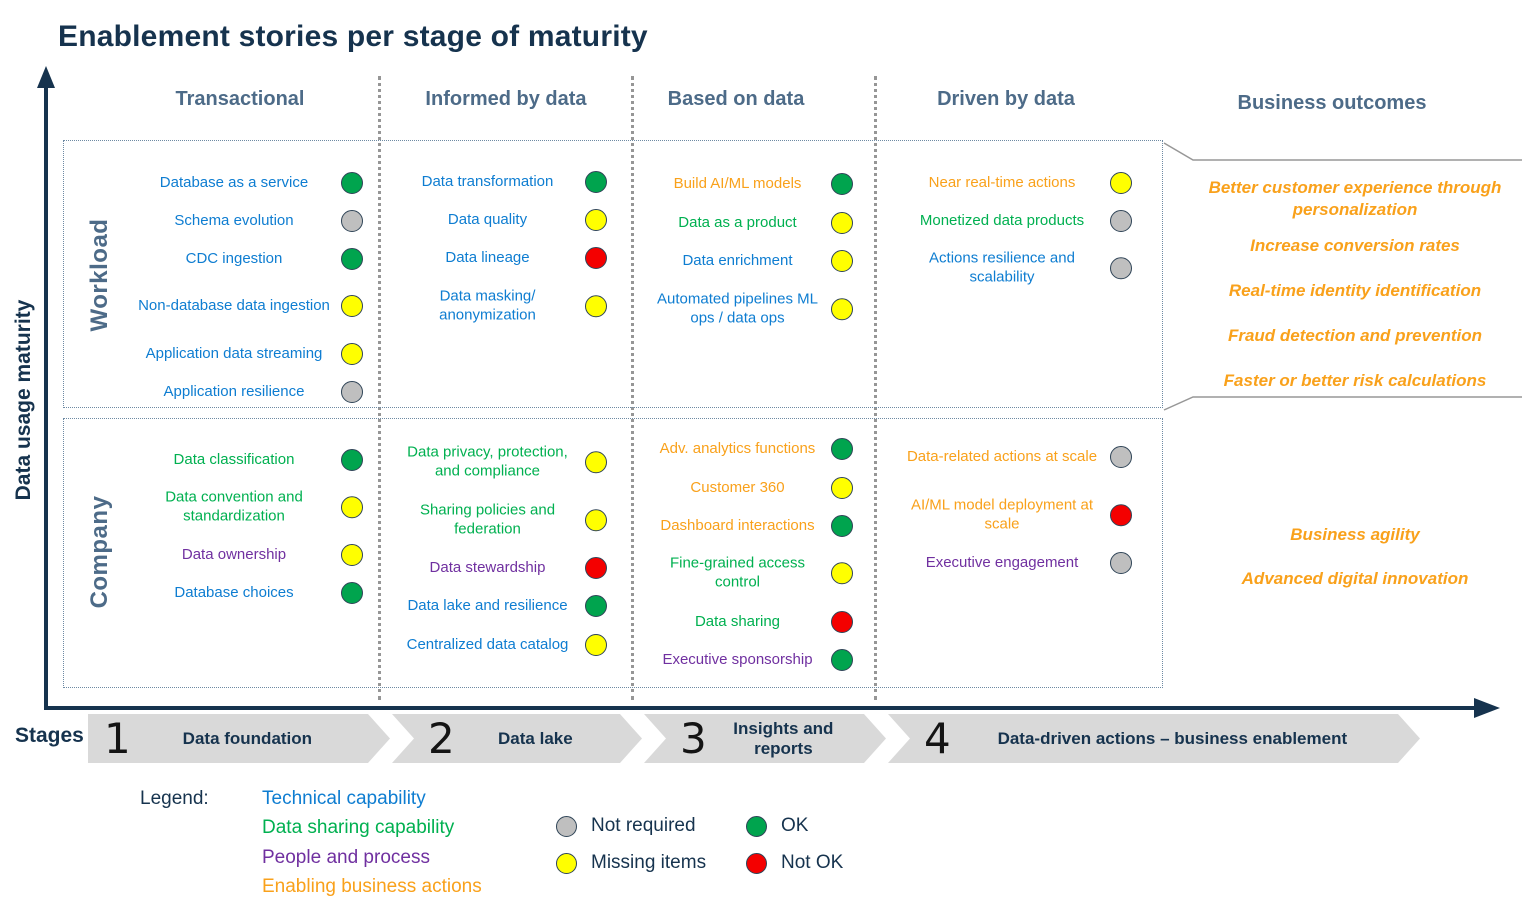 This screenshot has height=898, width=1536. I want to click on stage-chevron-1: 1 Data foundation, so click(239, 738).